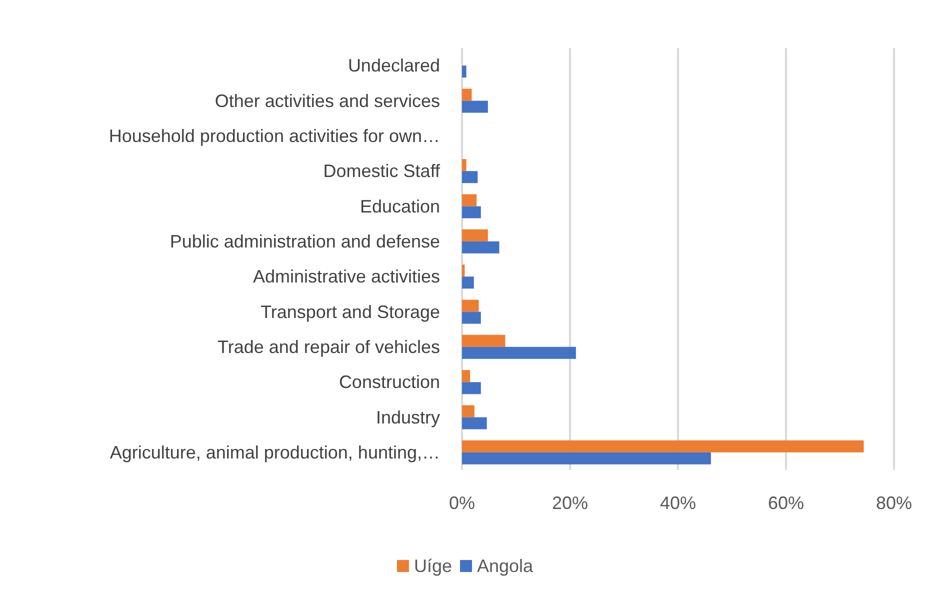 The width and height of the screenshot is (930, 606). Describe the element at coordinates (462, 503) in the screenshot. I see `x-tick-label: 0%` at that location.